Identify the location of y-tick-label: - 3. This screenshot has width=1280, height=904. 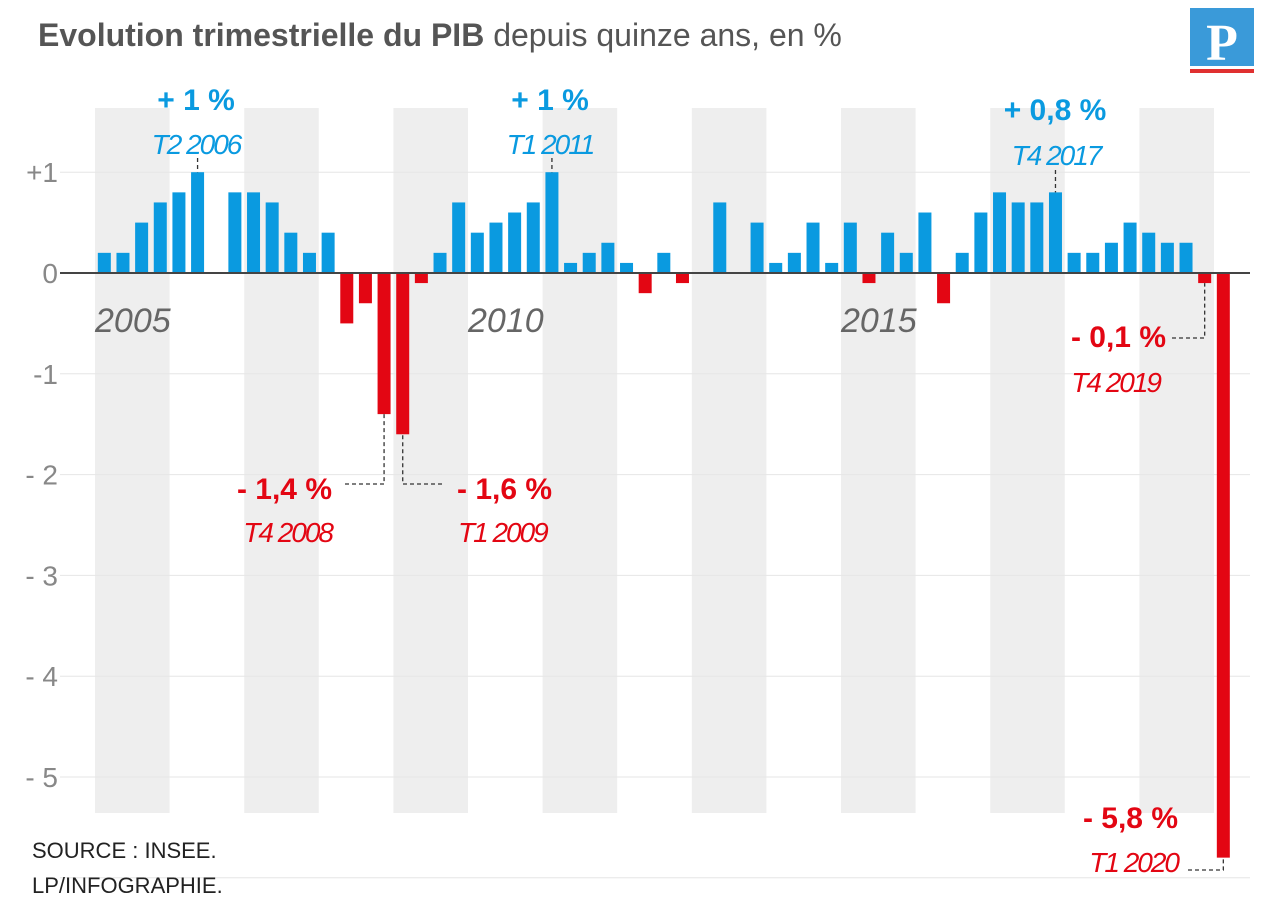
(41, 575).